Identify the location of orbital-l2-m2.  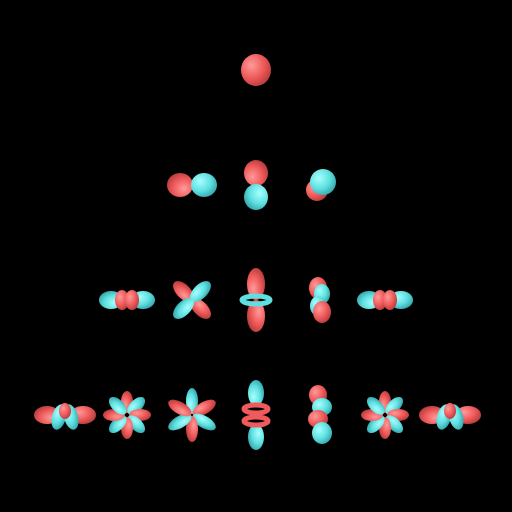
(385, 300).